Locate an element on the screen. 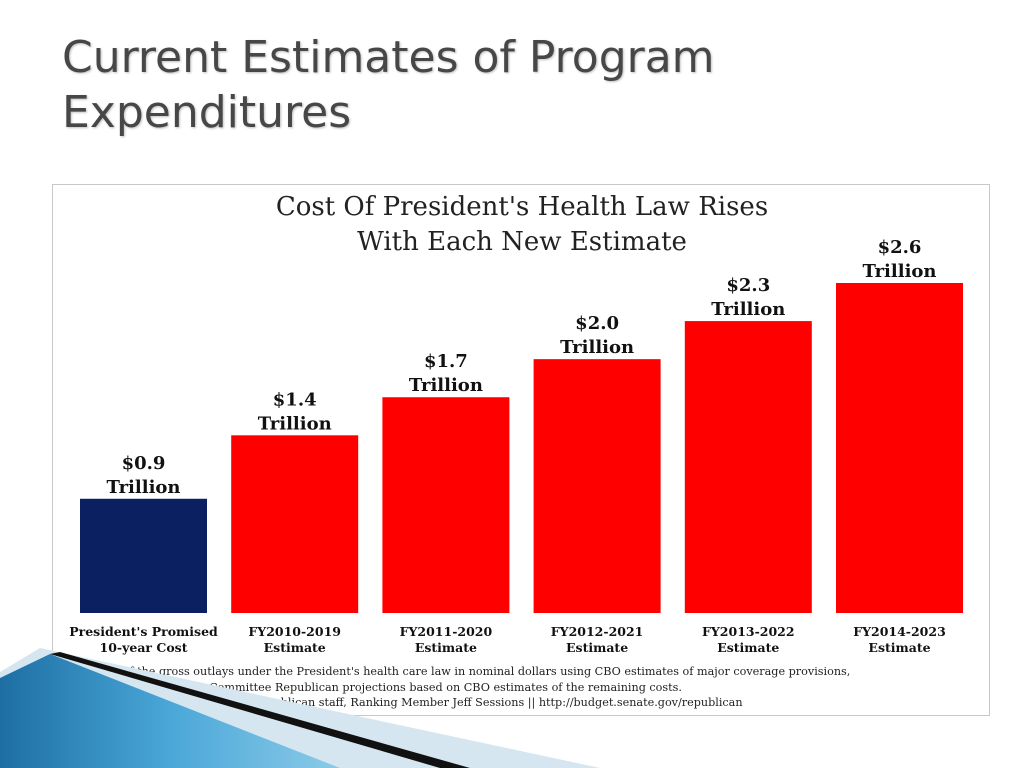 This screenshot has width=1024, height=768. bar-6-value-label-line-2: Trillion is located at coordinates (899, 271).